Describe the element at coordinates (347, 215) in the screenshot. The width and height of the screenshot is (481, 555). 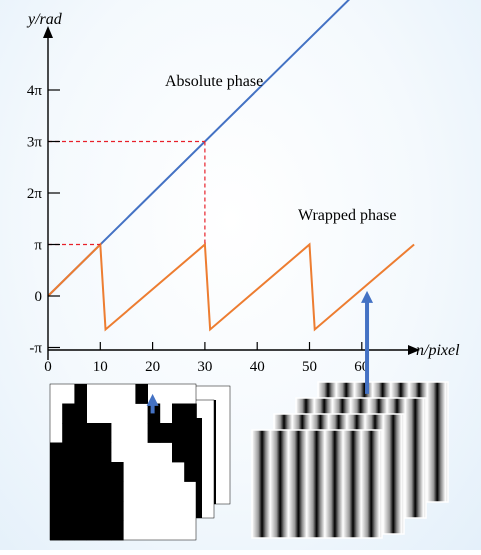
I see `wrapped-phase-label: Wrapped phase` at that location.